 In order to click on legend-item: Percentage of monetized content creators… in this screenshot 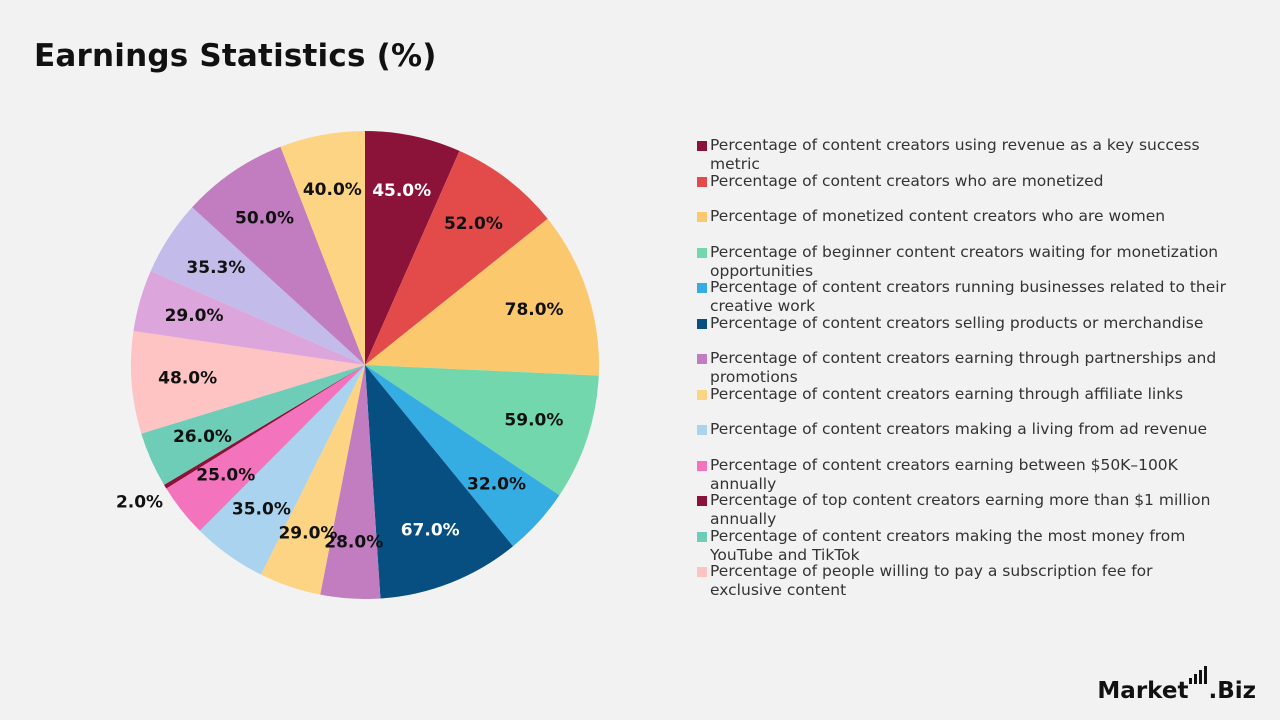, I will do `click(962, 225)`.